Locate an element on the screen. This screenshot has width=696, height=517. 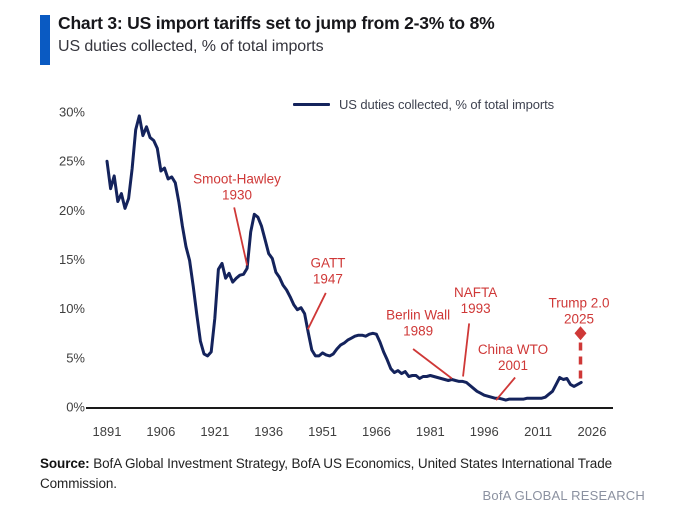
annotation-label-nafta: NAFTA 1993 is located at coordinates (475, 300).